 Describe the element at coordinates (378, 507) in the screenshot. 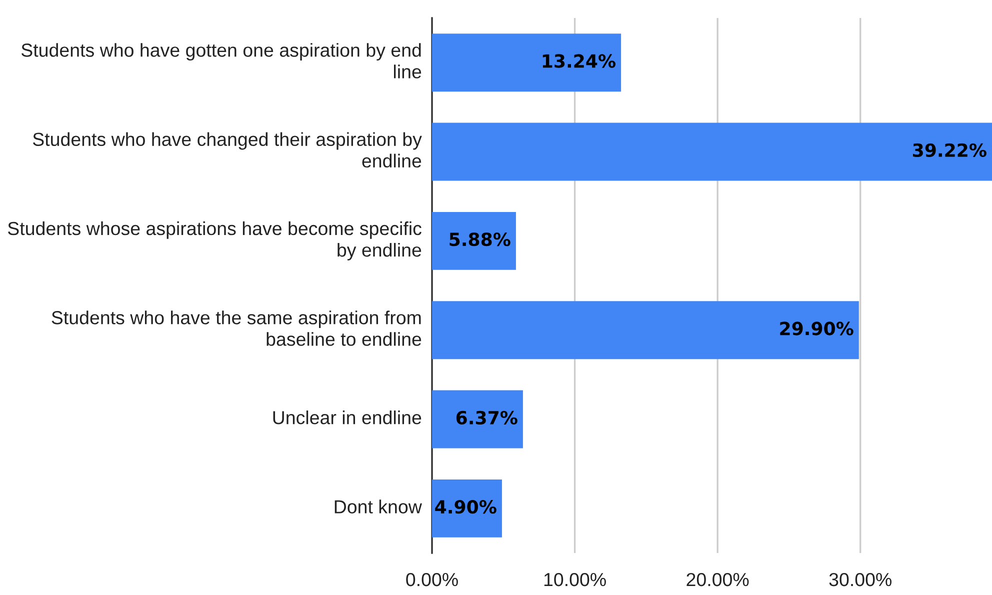

I see `y-tick-label: Dont know` at that location.